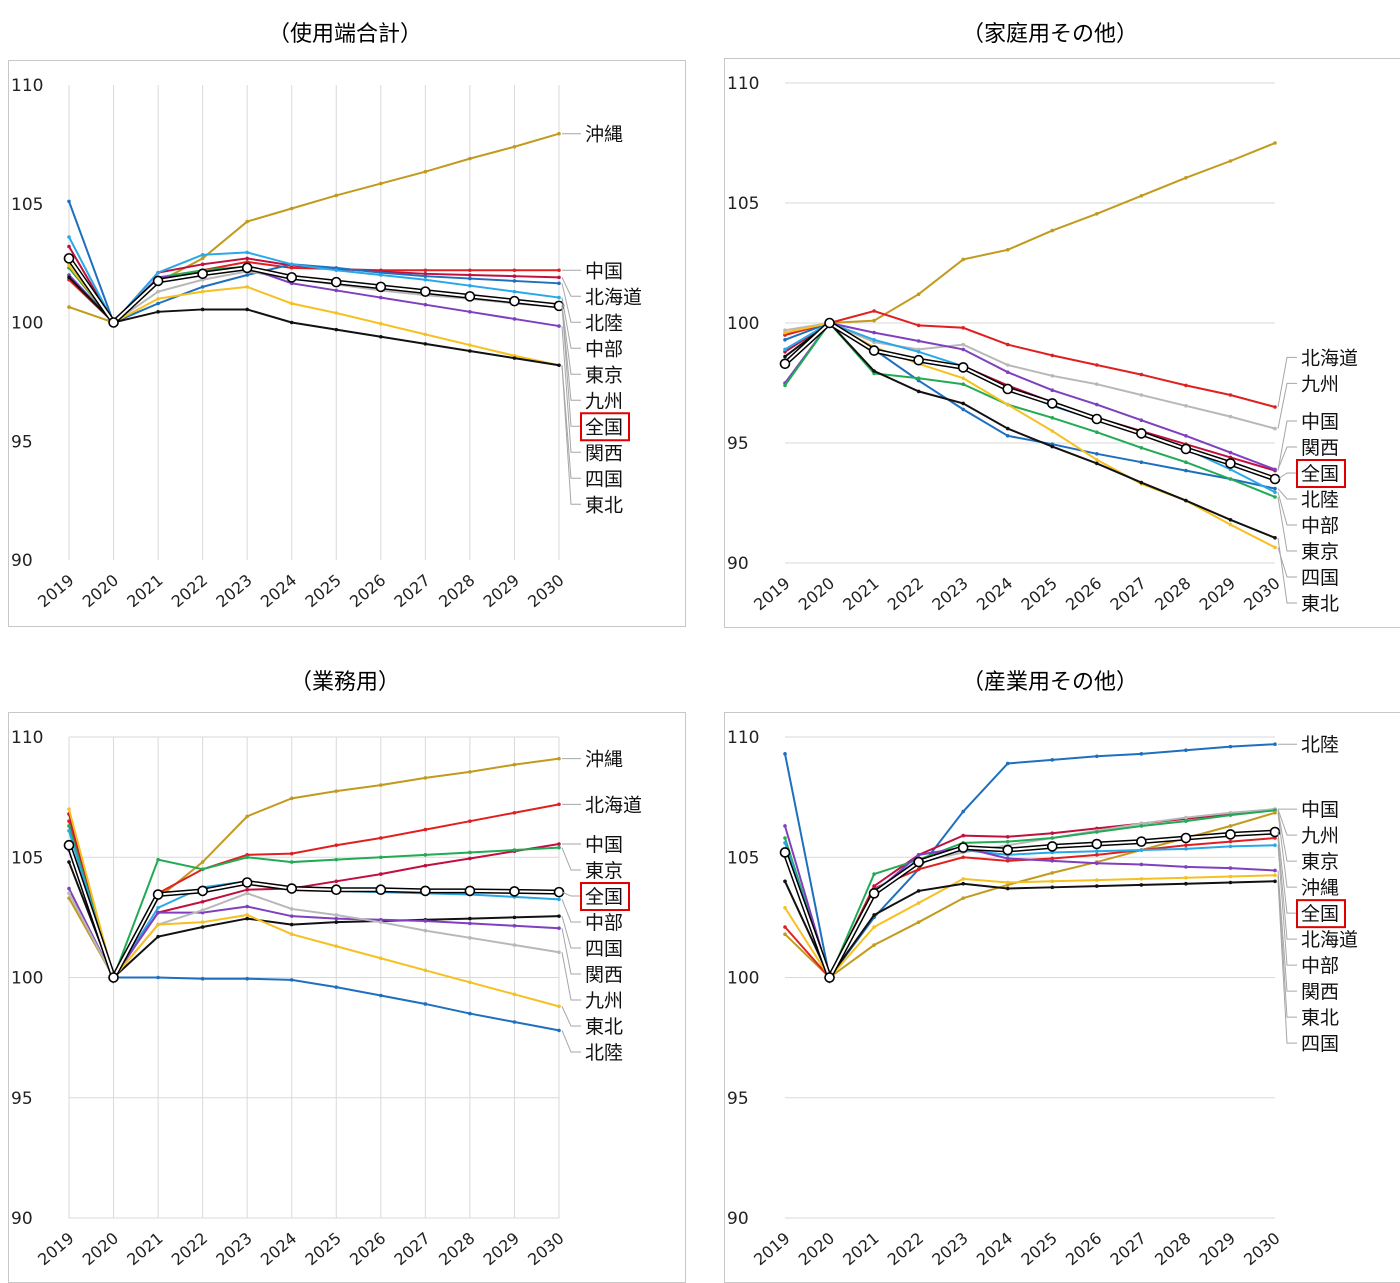 Image resolution: width=1400 pixels, height=1283 pixels. Describe the element at coordinates (1083, 594) in the screenshot. I see `x-tick-label: 2026` at that location.